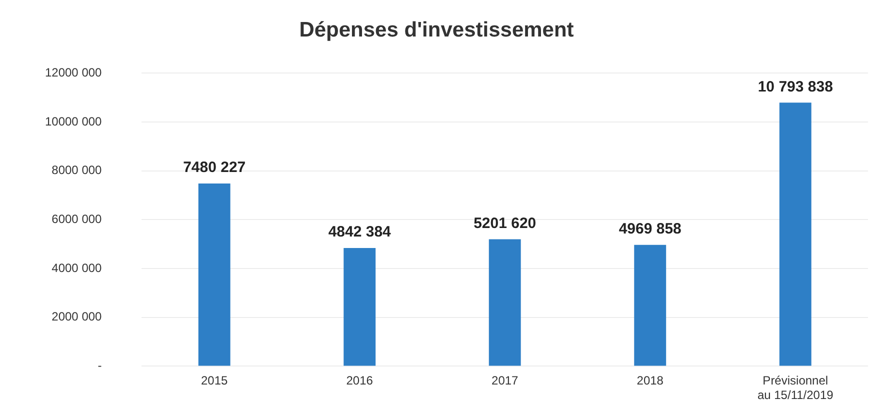 This screenshot has width=878, height=416. Describe the element at coordinates (77, 317) in the screenshot. I see `y-tick-label: 2000 000` at that location.